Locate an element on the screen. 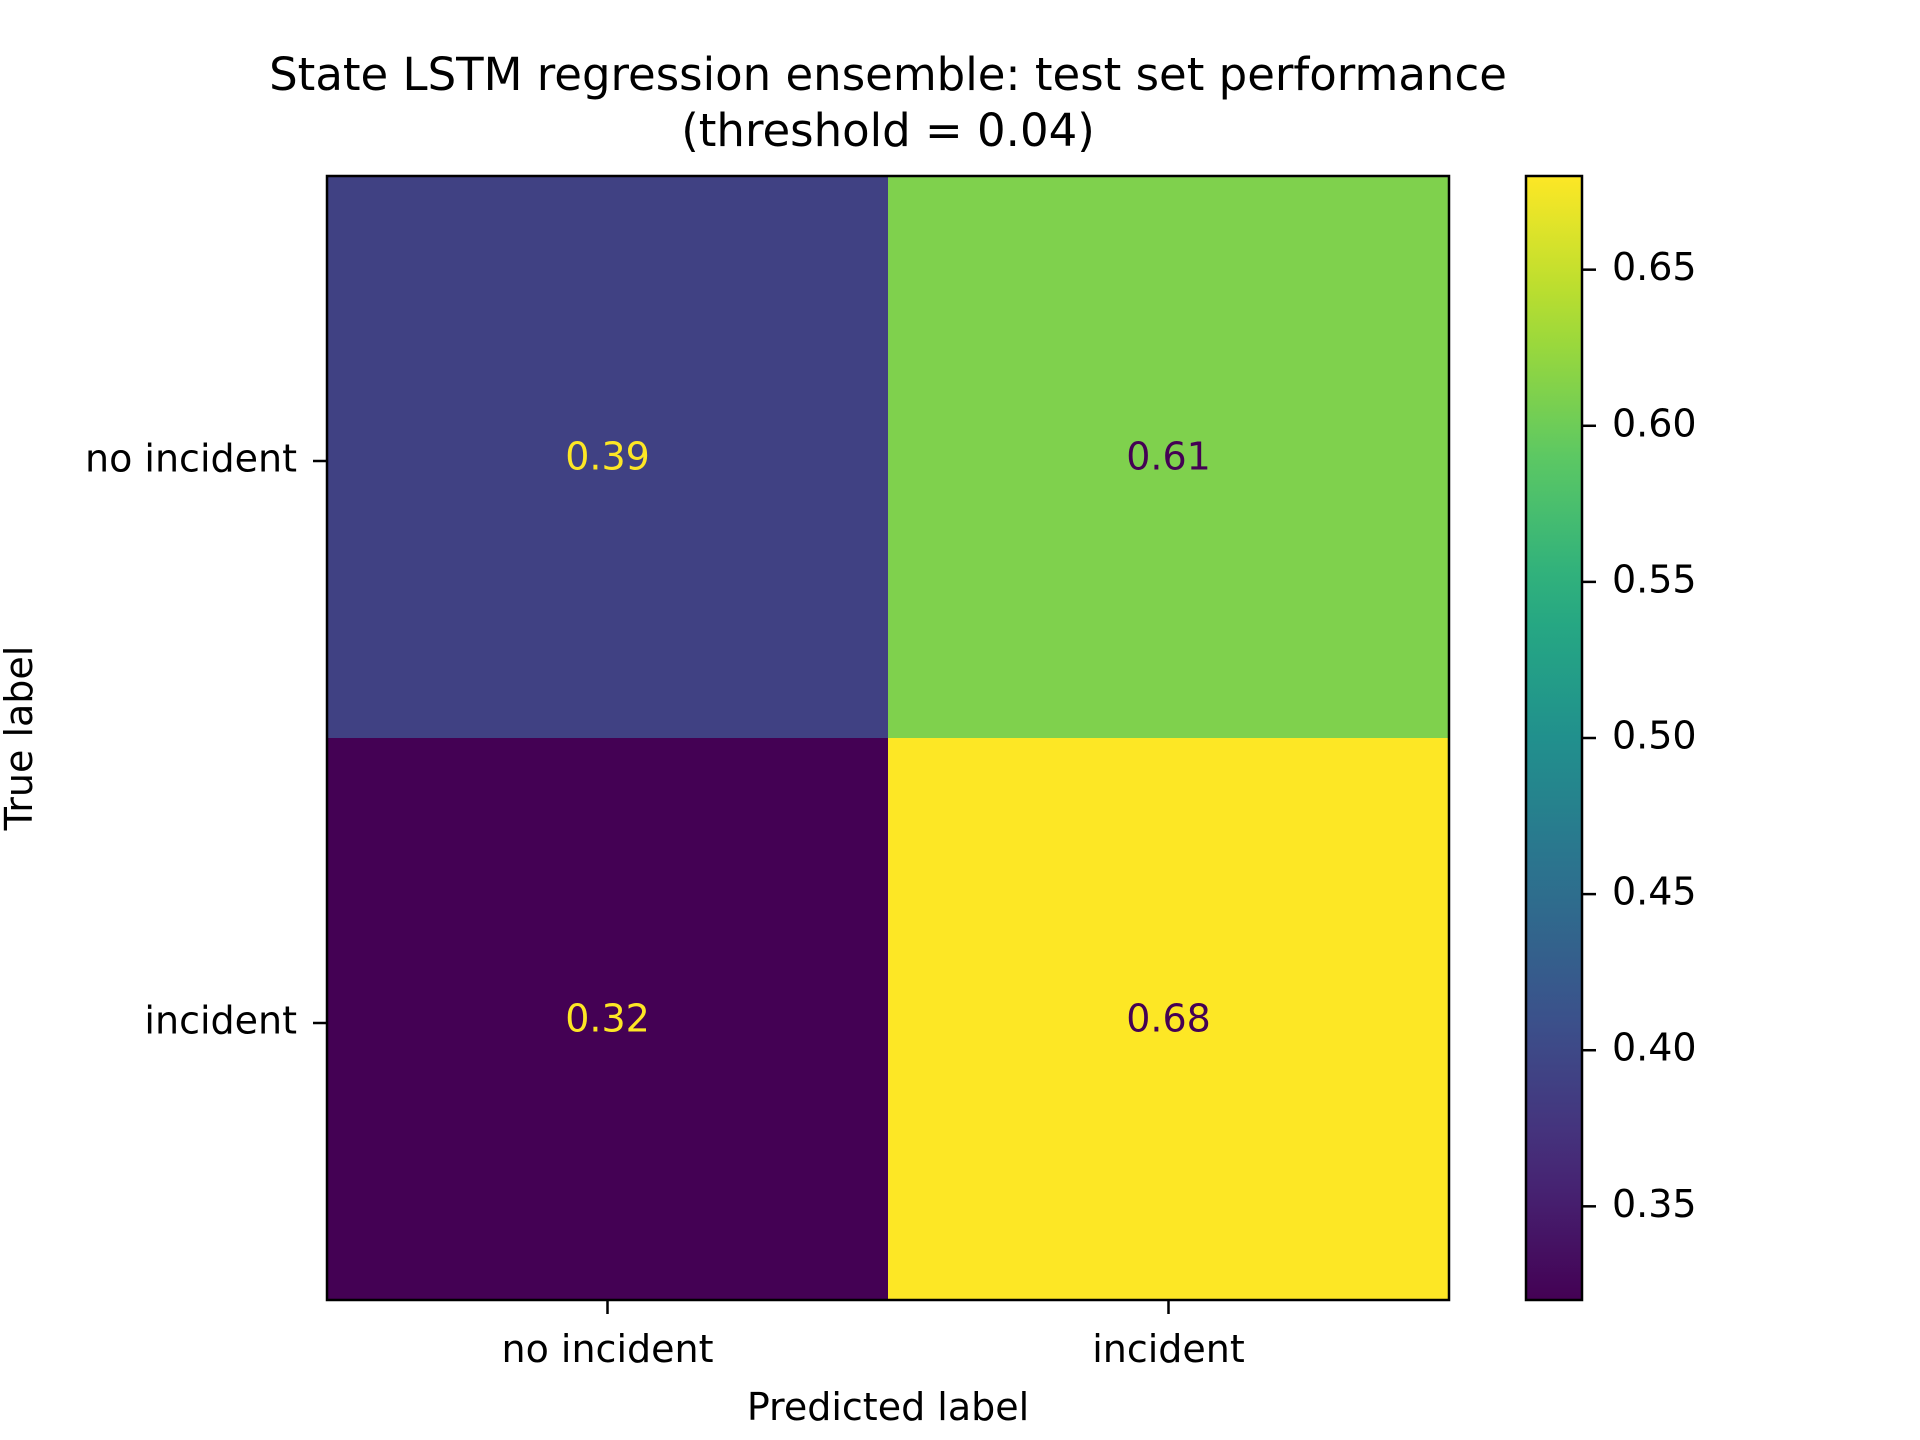  colorbar-tick-label: 0.35 is located at coordinates (1654, 1204).